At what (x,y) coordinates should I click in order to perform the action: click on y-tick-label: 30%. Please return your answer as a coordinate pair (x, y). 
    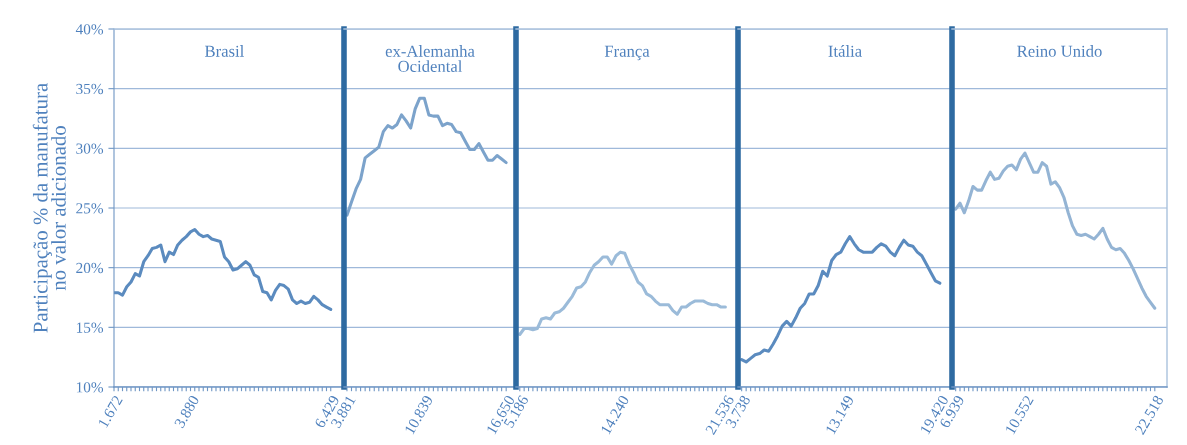
    Looking at the image, I should click on (90, 148).